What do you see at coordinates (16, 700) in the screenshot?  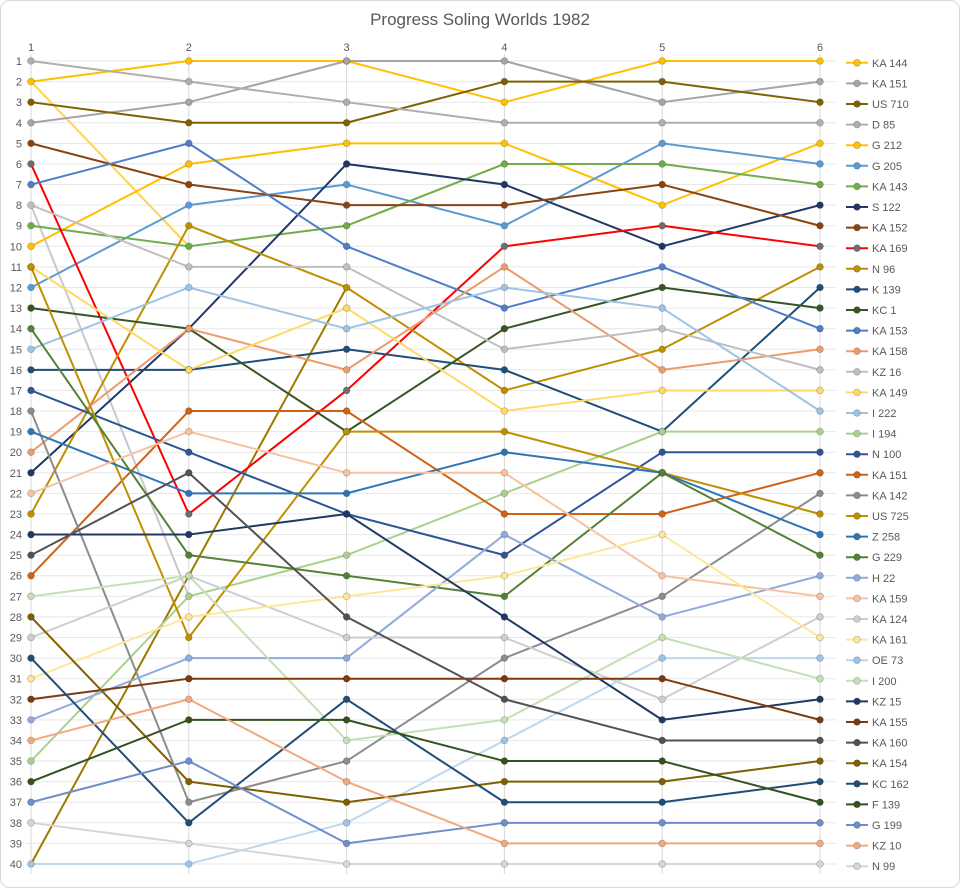 I see `svg-text: 32` at bounding box center [16, 700].